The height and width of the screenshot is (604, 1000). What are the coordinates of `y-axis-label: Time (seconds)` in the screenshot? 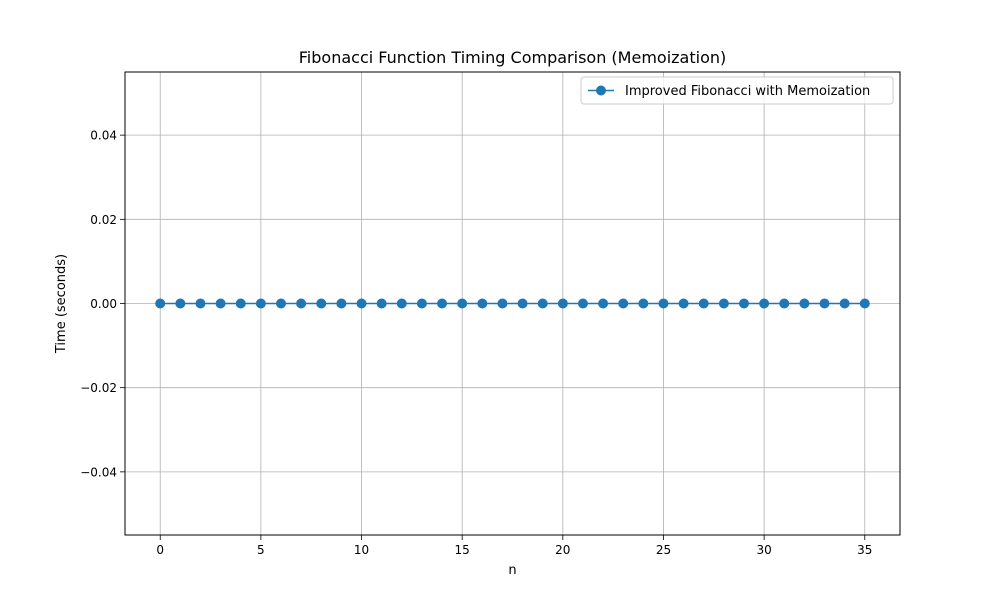 It's located at (61, 304).